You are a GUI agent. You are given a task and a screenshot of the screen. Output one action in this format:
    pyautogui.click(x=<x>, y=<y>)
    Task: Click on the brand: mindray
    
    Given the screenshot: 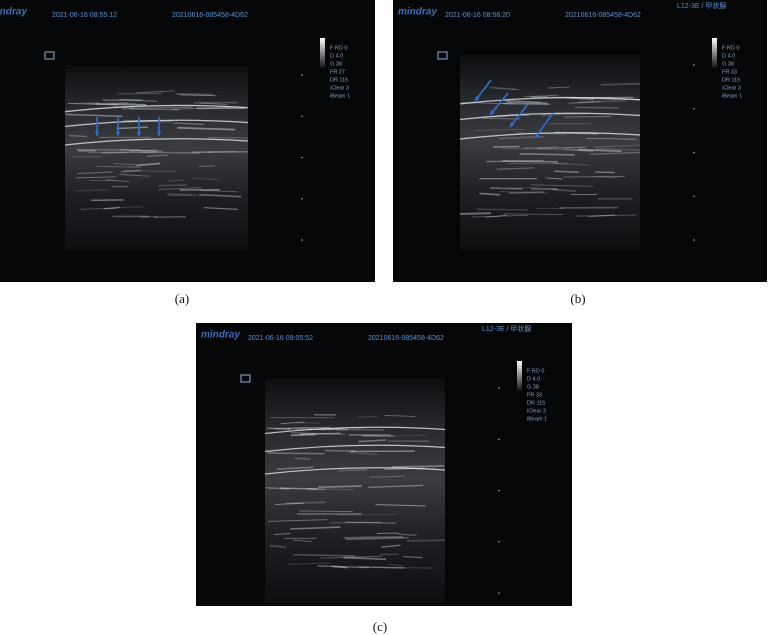 What is the action you would take?
    pyautogui.click(x=417, y=12)
    